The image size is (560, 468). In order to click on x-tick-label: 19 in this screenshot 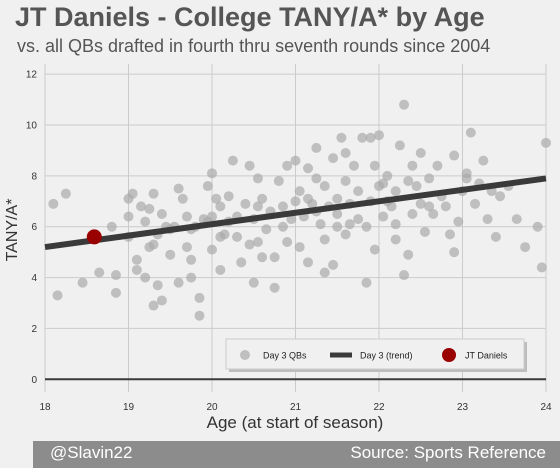, I will do `click(129, 407)`.